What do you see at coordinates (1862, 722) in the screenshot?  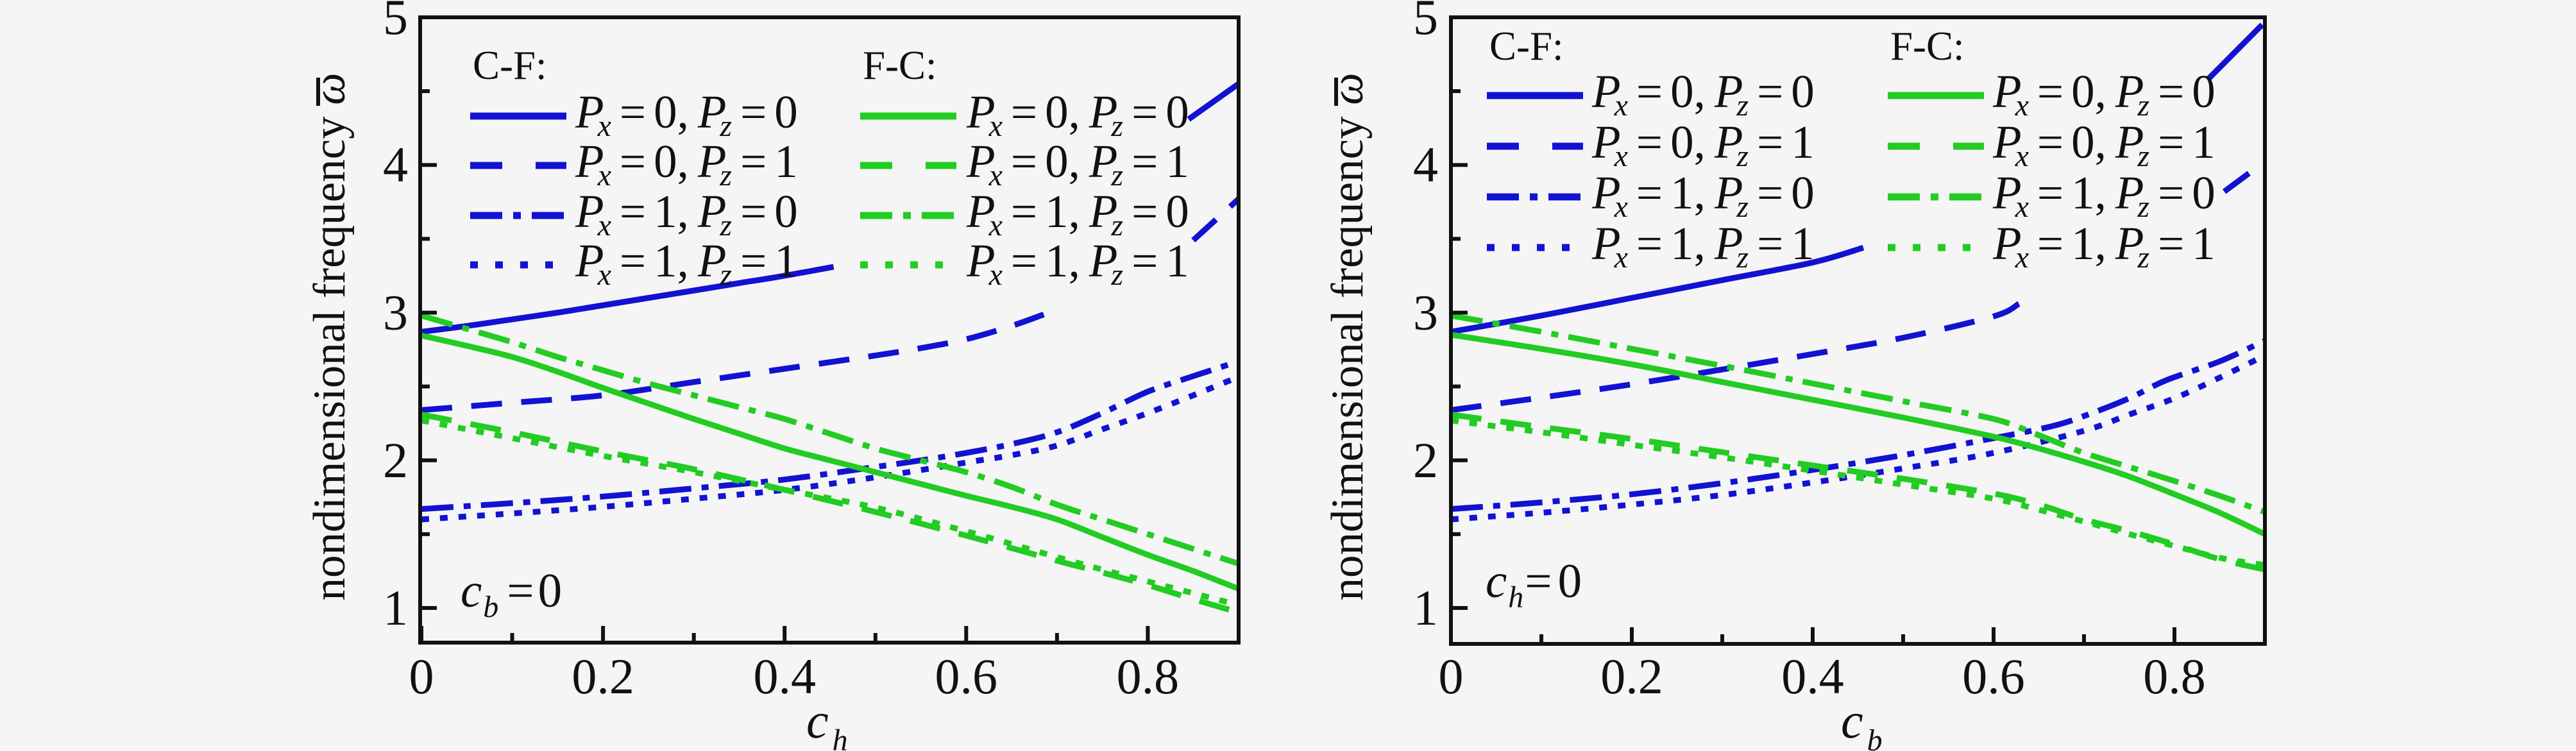 I see `svg-text: cb` at bounding box center [1862, 722].